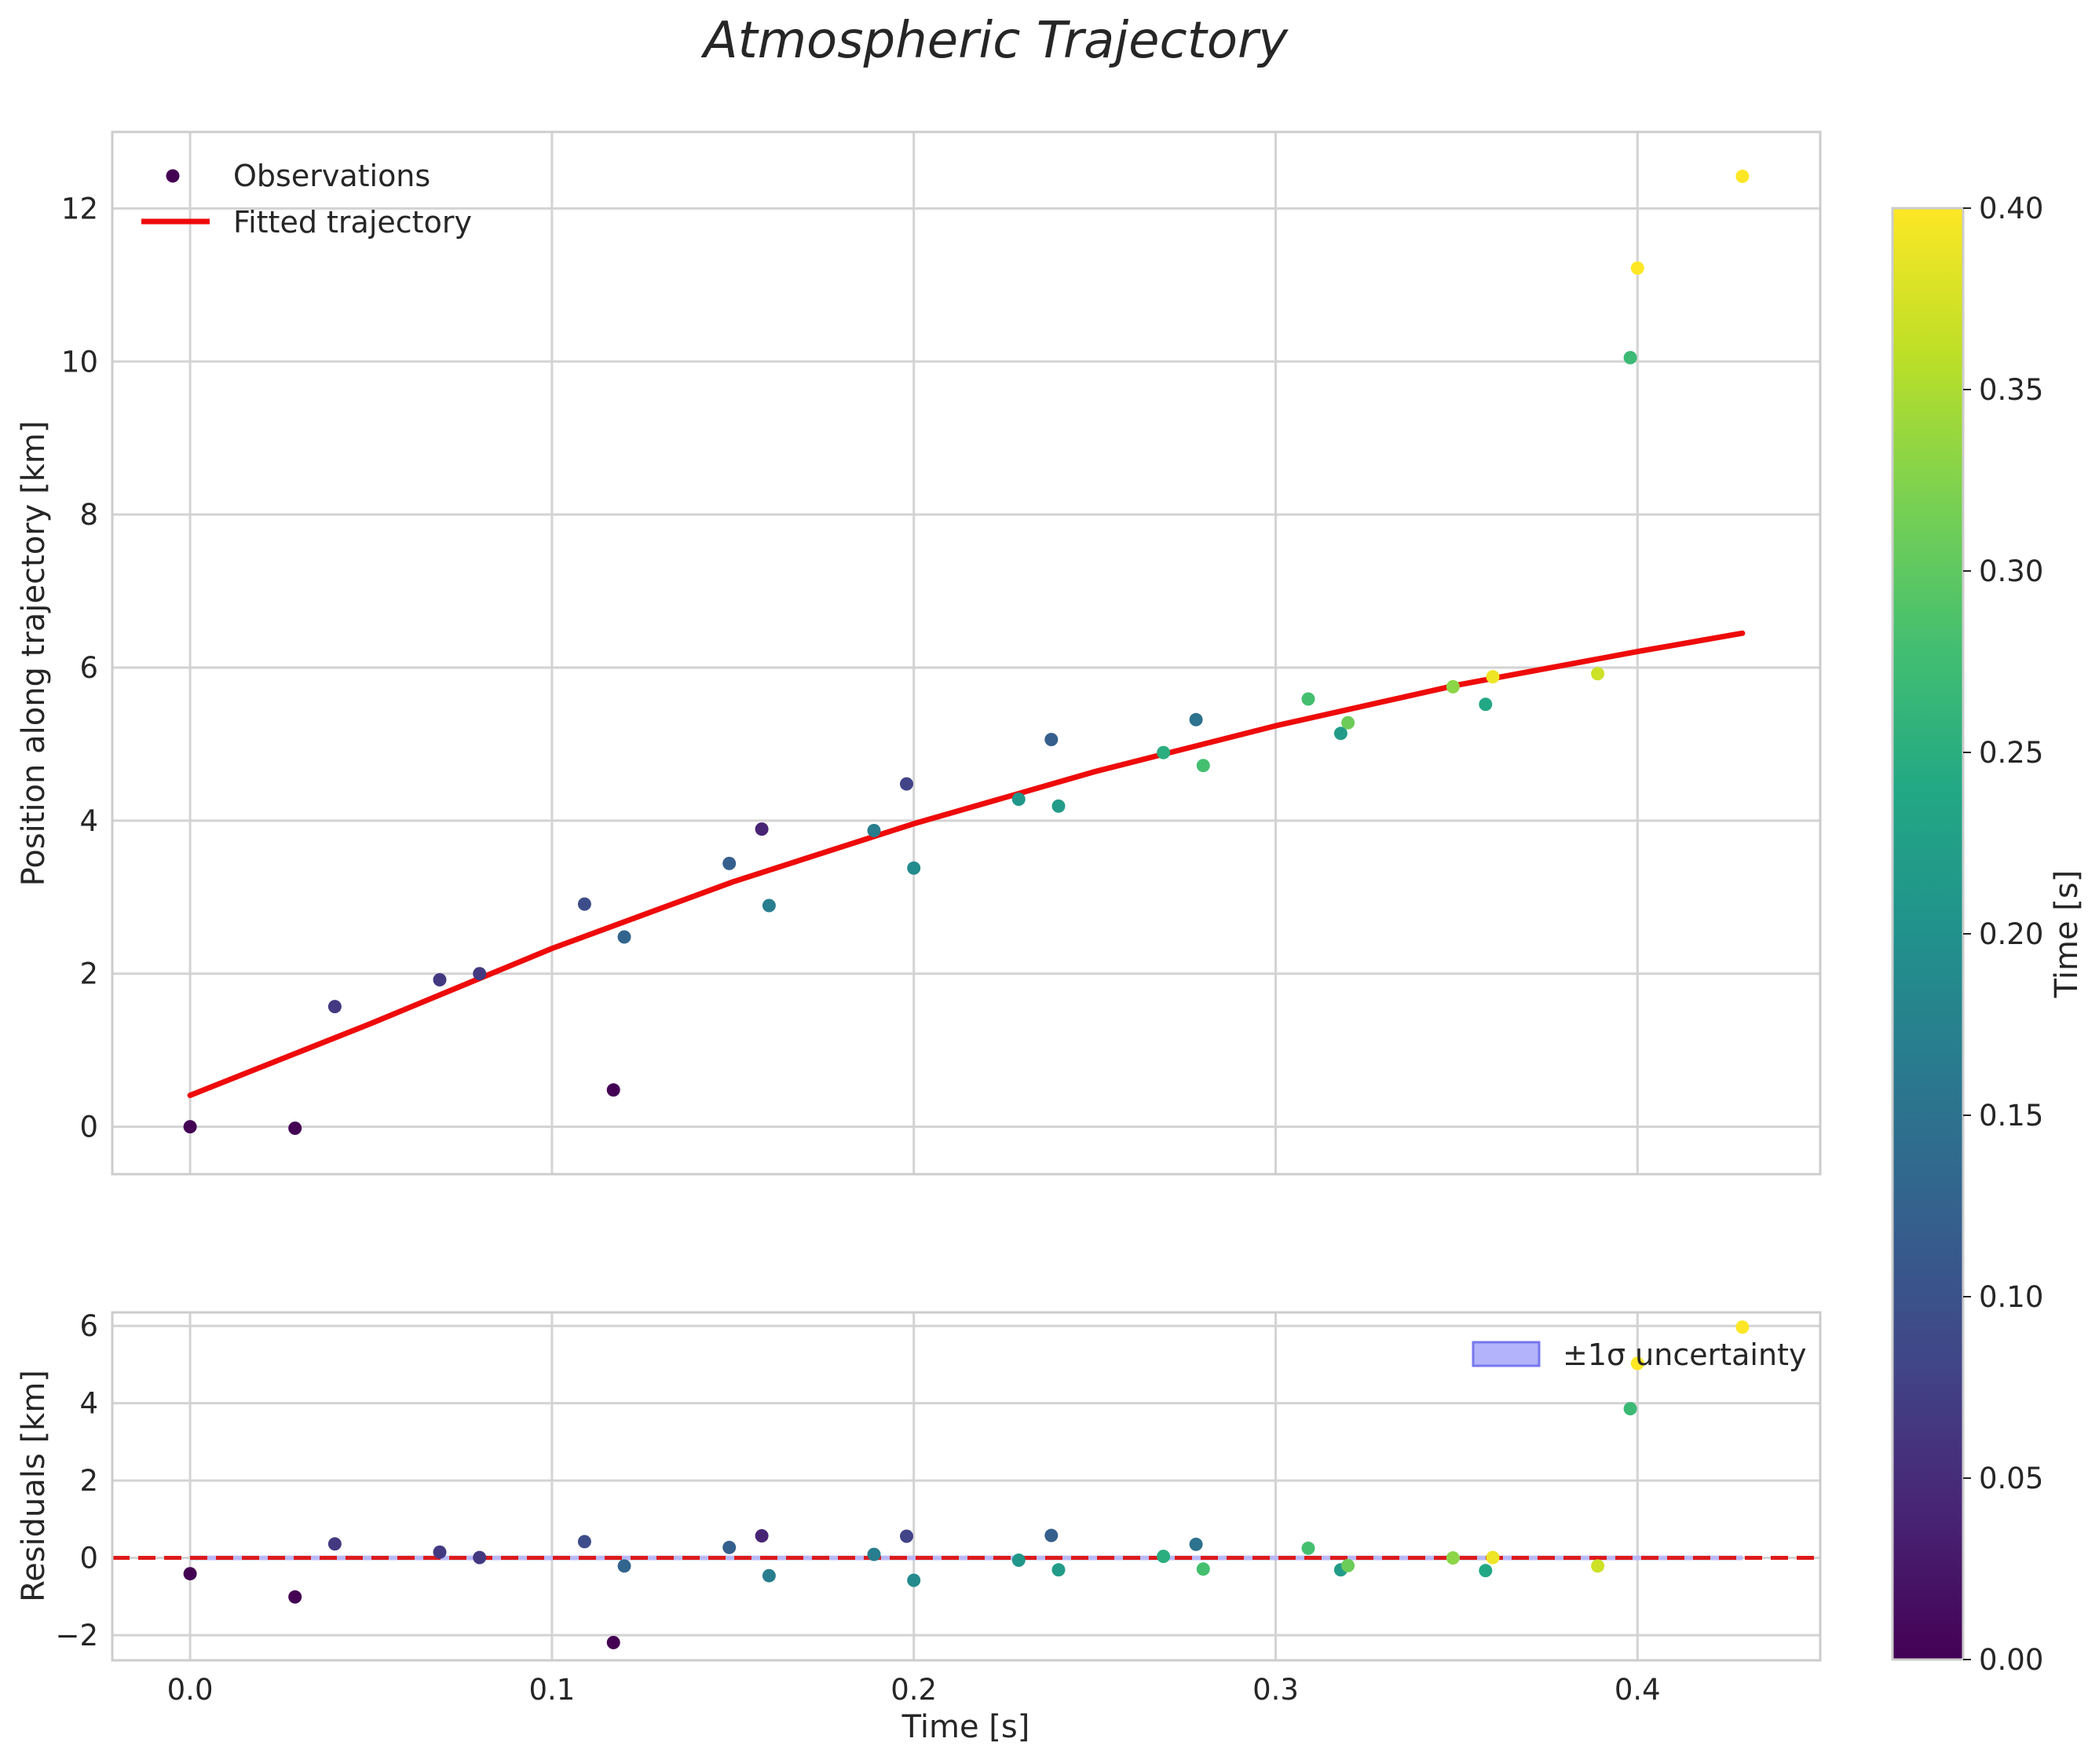 The height and width of the screenshot is (1764, 2099). Describe the element at coordinates (994, 41) in the screenshot. I see `chart-title: Atmospheric Trajectory` at that location.